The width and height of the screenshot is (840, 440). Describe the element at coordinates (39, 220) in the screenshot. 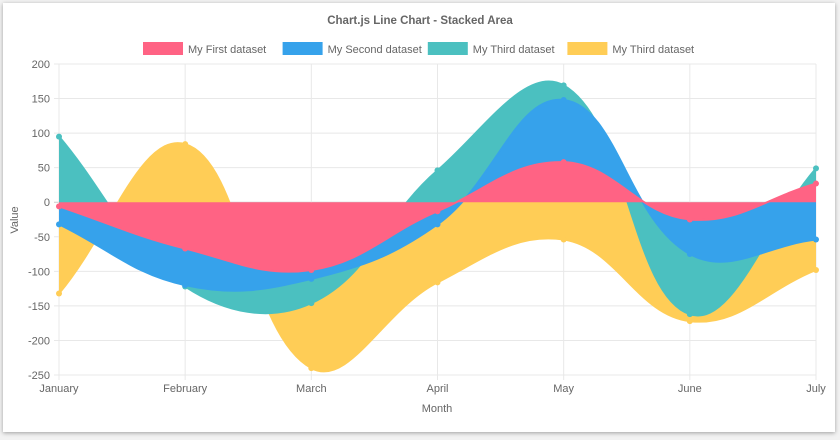

I see `y-axis-ticks: 200 150 100 50 0 -50 -100 -150 -200 -250` at that location.